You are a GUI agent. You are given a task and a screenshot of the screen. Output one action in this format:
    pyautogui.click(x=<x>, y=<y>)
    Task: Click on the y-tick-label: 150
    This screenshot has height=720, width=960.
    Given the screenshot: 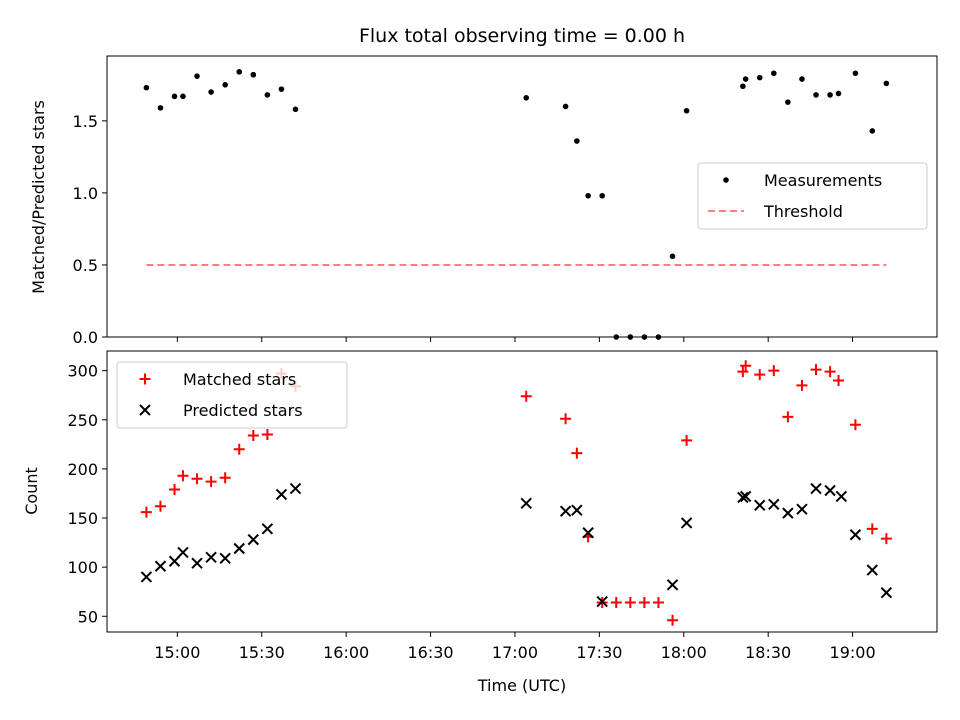 What is the action you would take?
    pyautogui.click(x=82, y=518)
    